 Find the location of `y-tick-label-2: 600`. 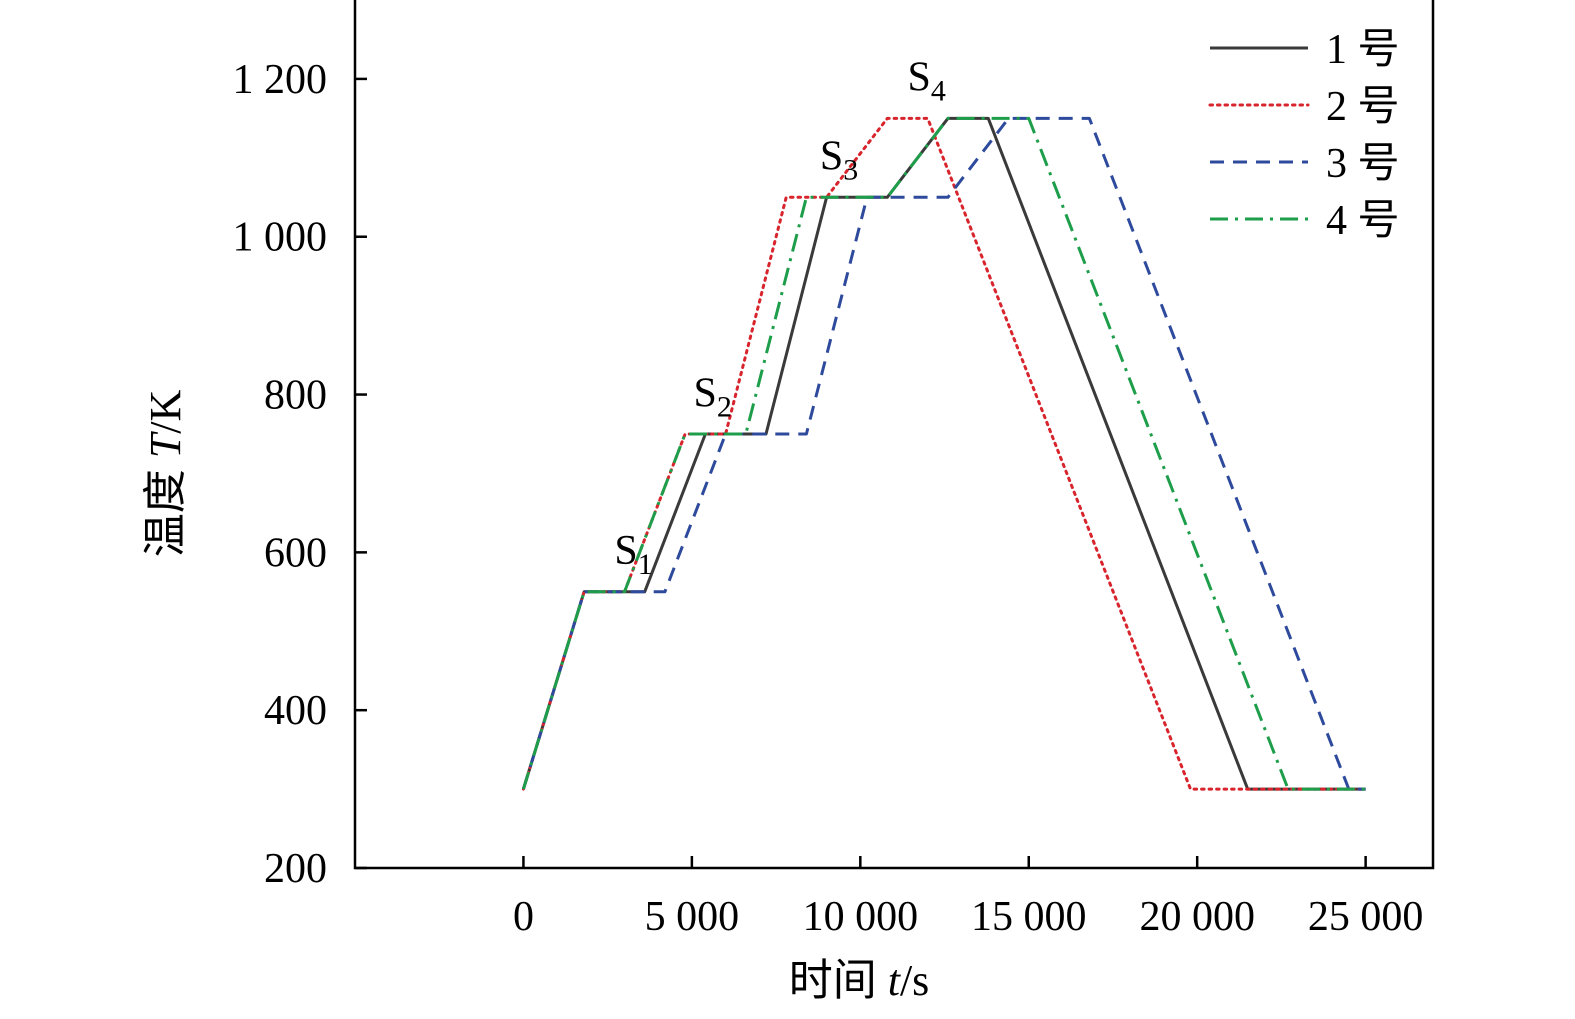

y-tick-label-2: 600 is located at coordinates (295, 553).